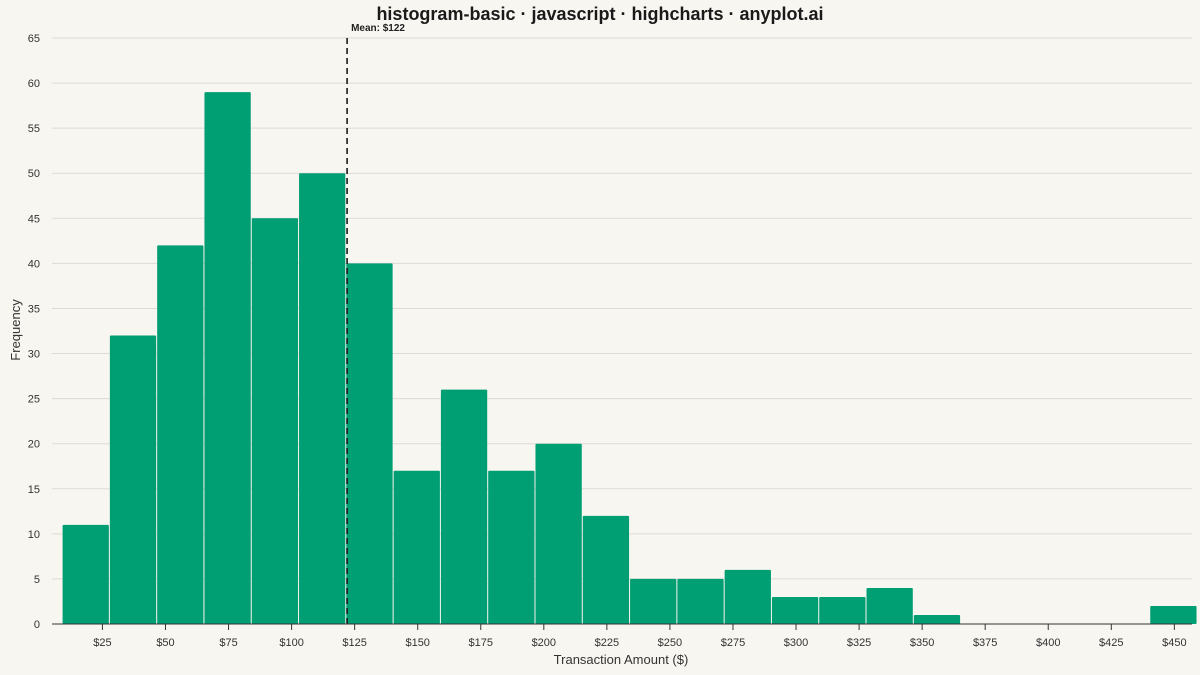 Image resolution: width=1200 pixels, height=675 pixels. I want to click on x-tick-label: $375, so click(985, 643).